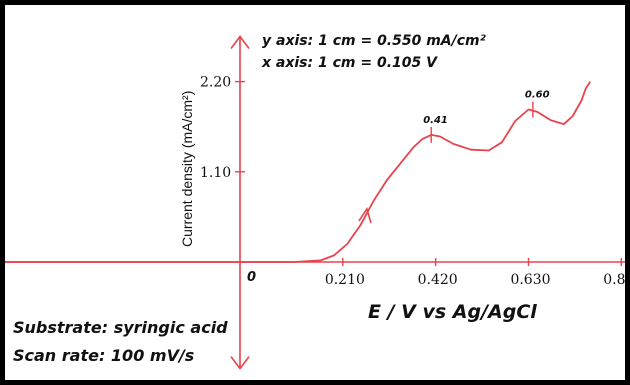  Describe the element at coordinates (103, 355) in the screenshot. I see `scan-rate-note: Scan rate: 100 mV/s` at that location.